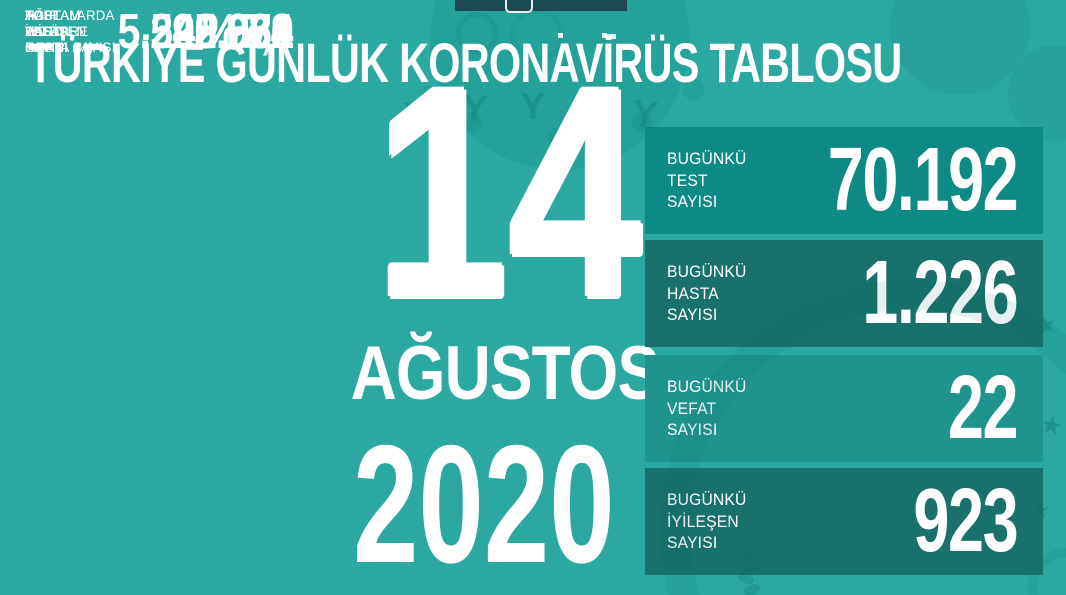 This screenshot has height=595, width=1066. I want to click on label-line: ORANI (%), so click(59, 46).